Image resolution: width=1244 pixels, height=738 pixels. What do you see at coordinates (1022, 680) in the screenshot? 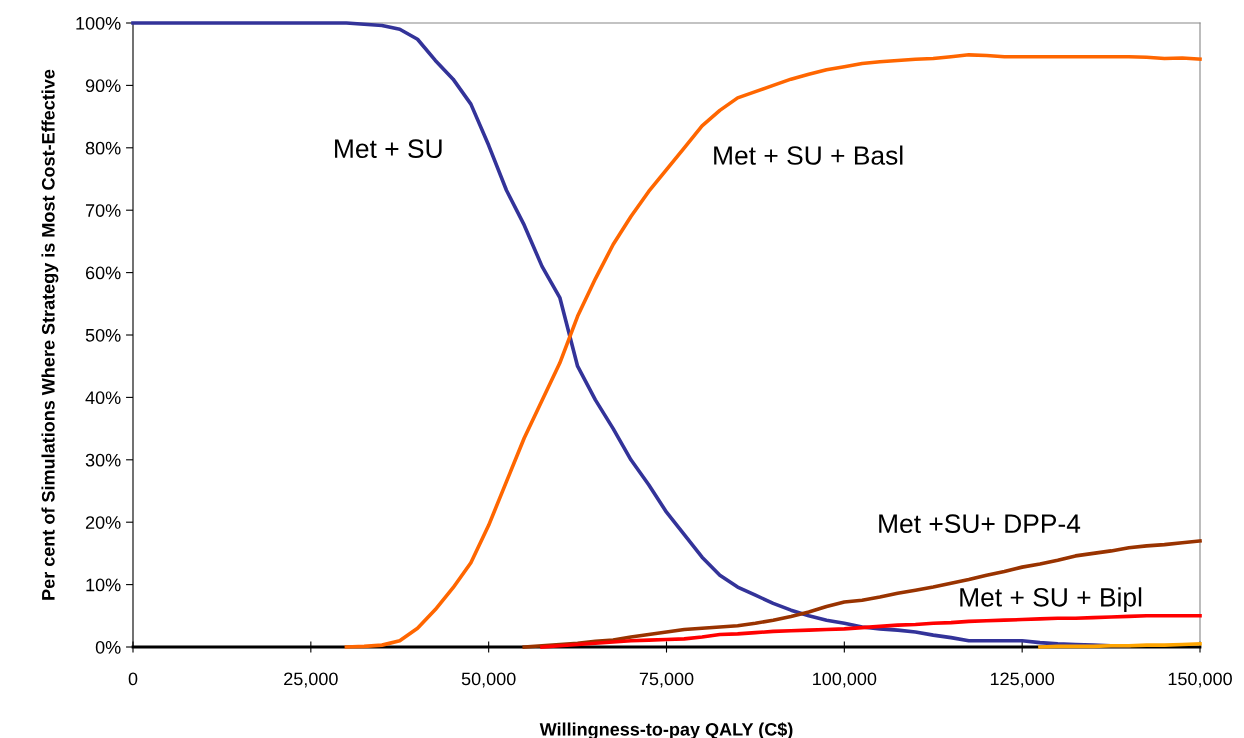
I see `x-tick-label: 125,000` at bounding box center [1022, 680].